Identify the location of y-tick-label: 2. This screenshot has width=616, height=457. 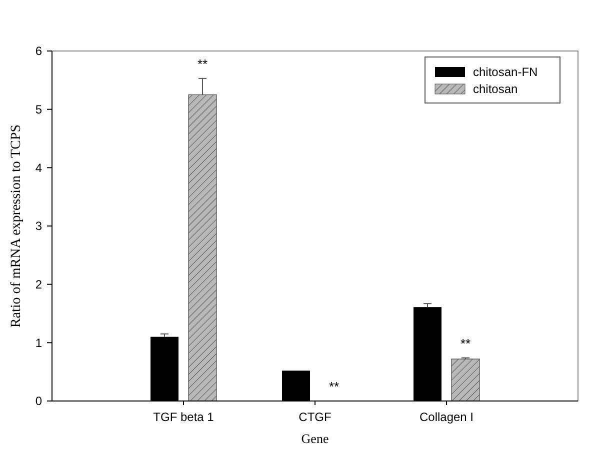
(38, 285).